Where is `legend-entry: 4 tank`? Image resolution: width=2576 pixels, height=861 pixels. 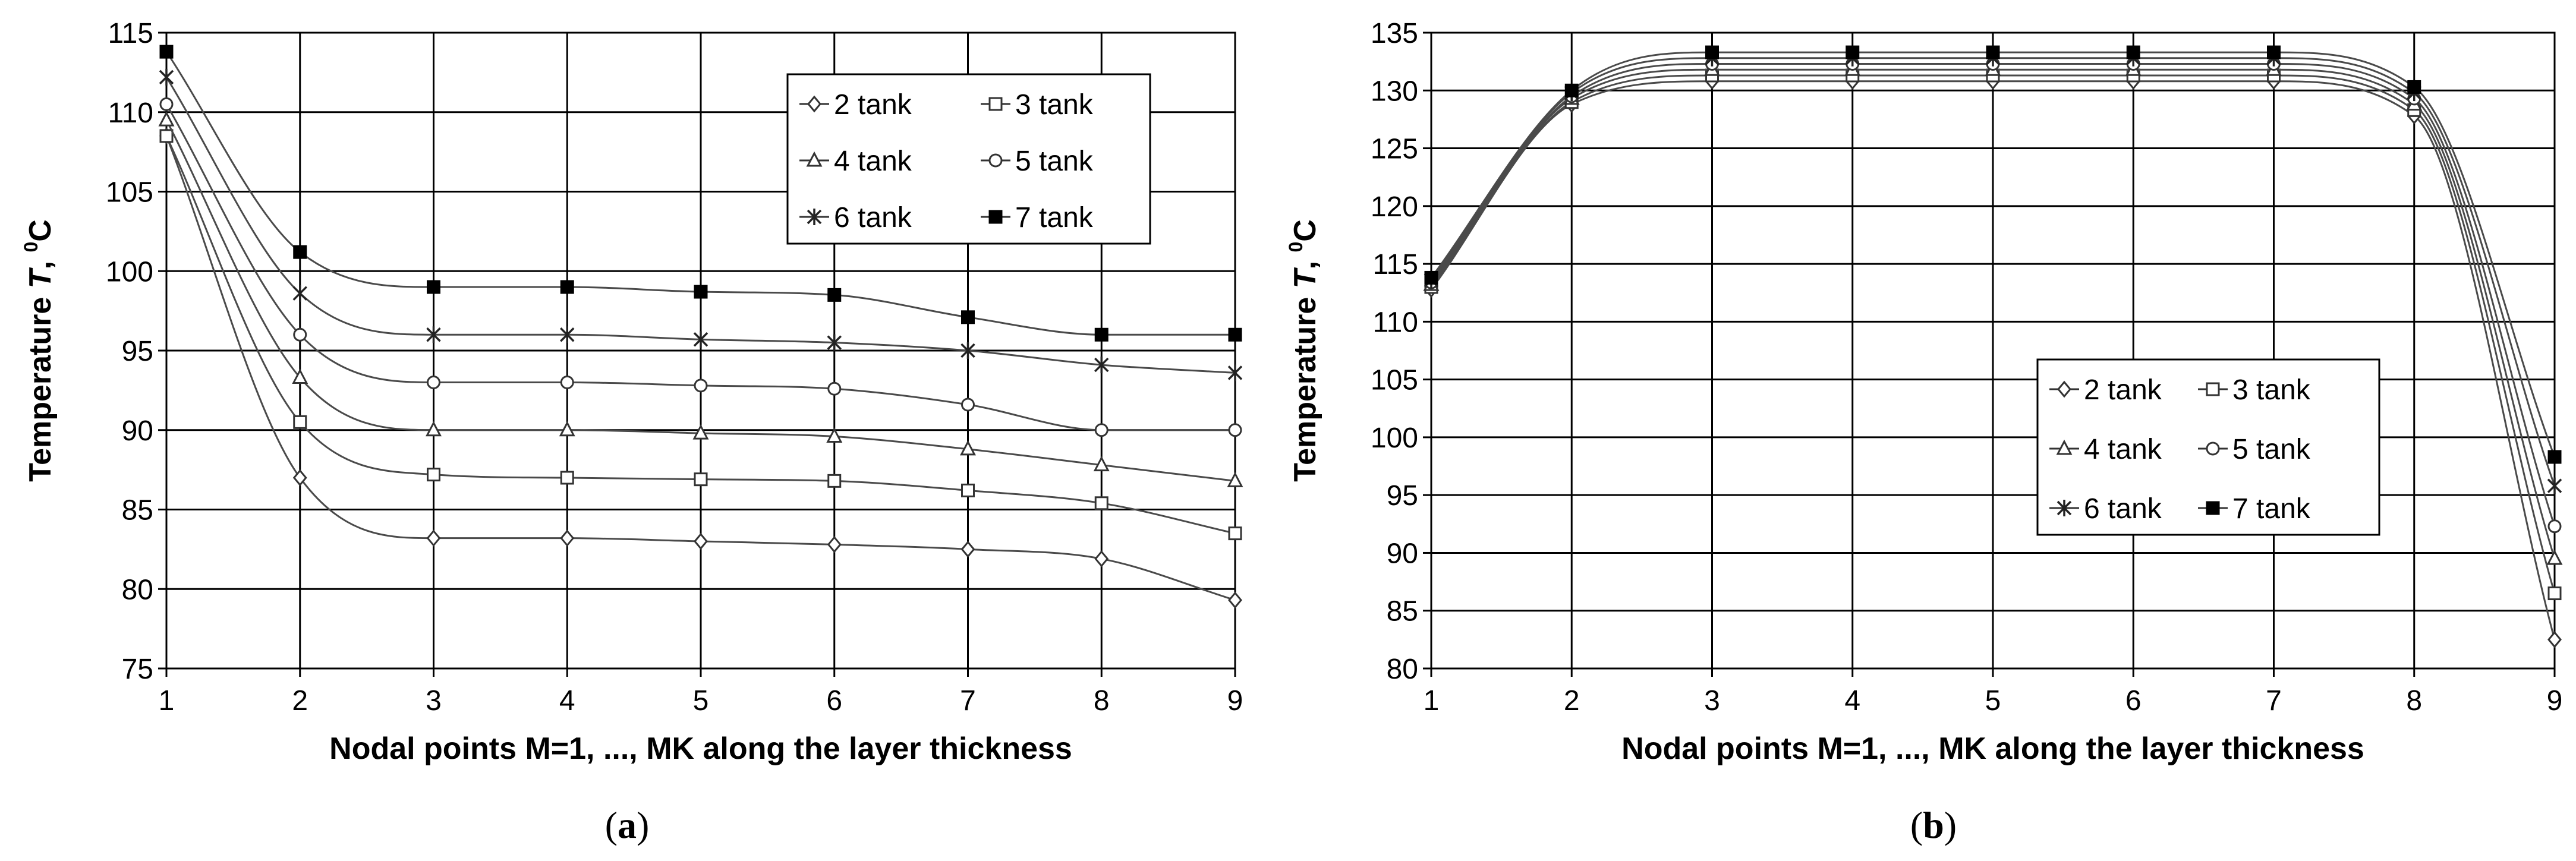
legend-entry: 4 tank is located at coordinates (855, 161).